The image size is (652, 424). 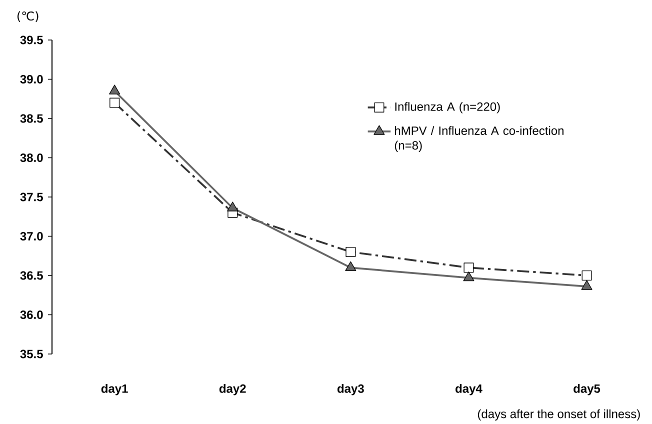 I want to click on legend-label: hMPV / Influenza A co-infection (n=8), so click(x=479, y=139).